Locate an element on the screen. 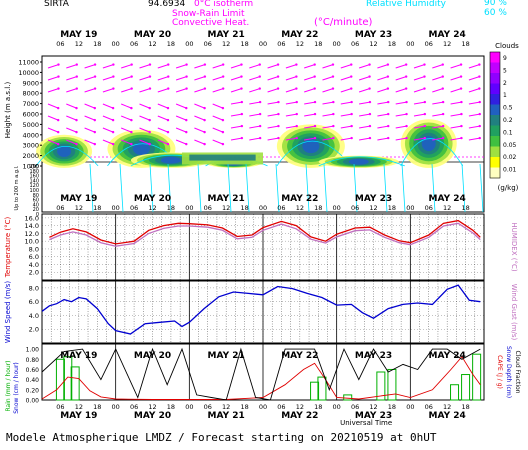 This screenshot has width=528, height=450. rh-contour is located at coordinates (361, 161).